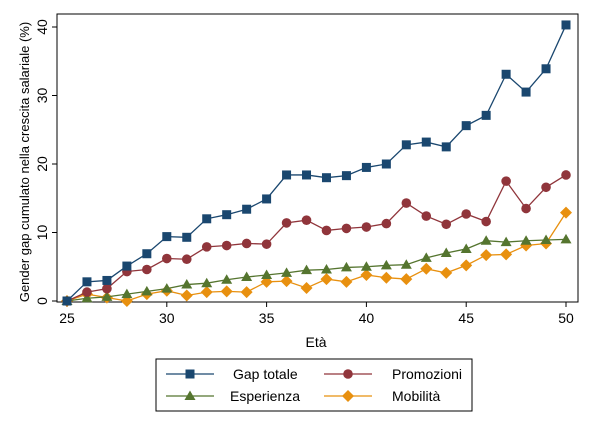  What do you see at coordinates (566, 318) in the screenshot?
I see `x-tick-label: 50` at bounding box center [566, 318].